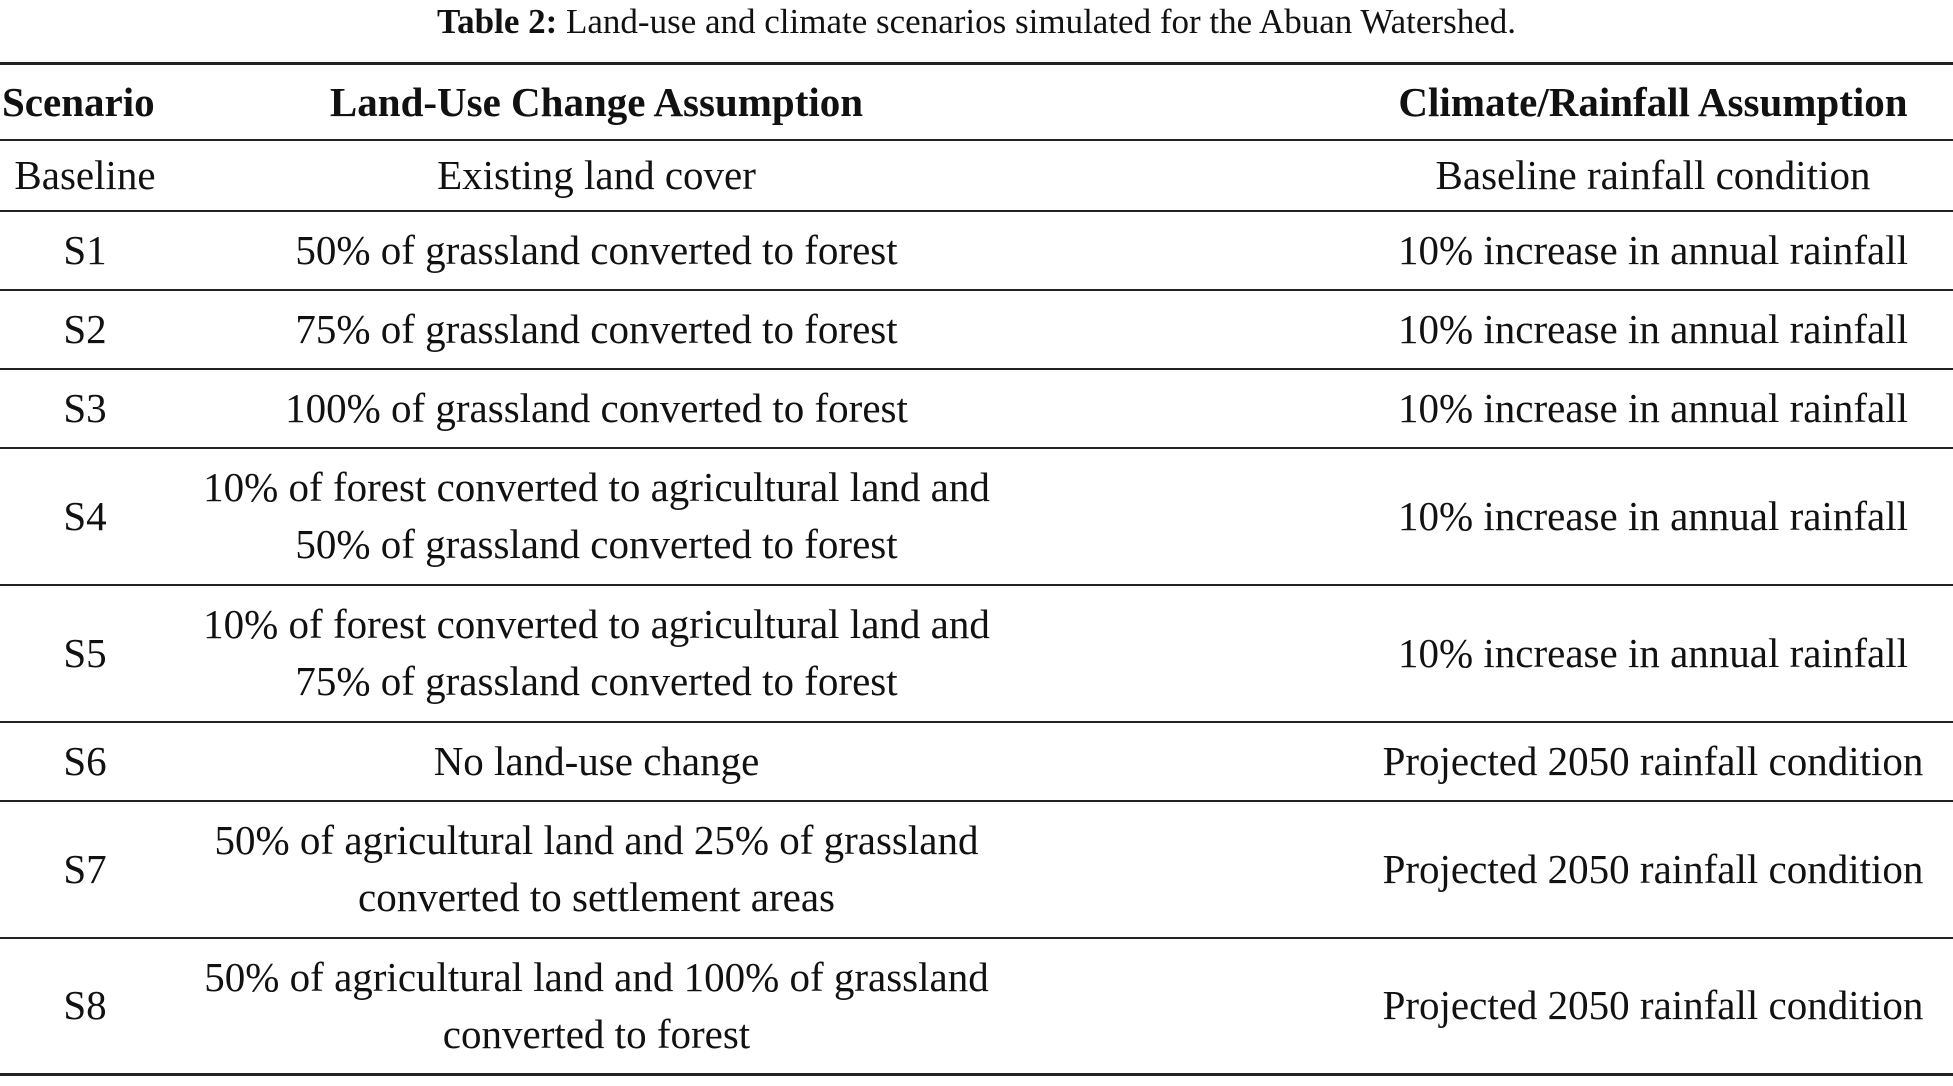 The width and height of the screenshot is (1953, 1086). What do you see at coordinates (596, 407) in the screenshot?
I see `land-use-text: 100% of grassland converted to forest` at bounding box center [596, 407].